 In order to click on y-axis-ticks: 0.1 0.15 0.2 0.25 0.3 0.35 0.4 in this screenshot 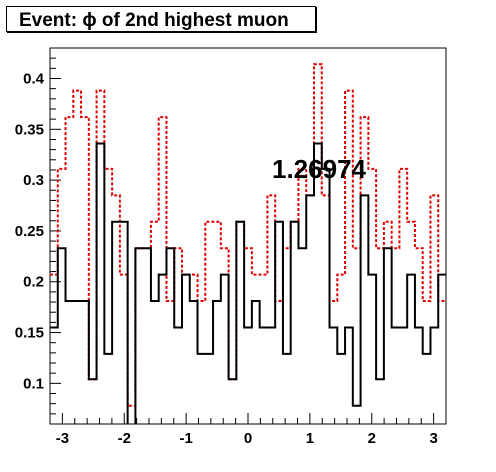, I will do `click(38, 236)`.